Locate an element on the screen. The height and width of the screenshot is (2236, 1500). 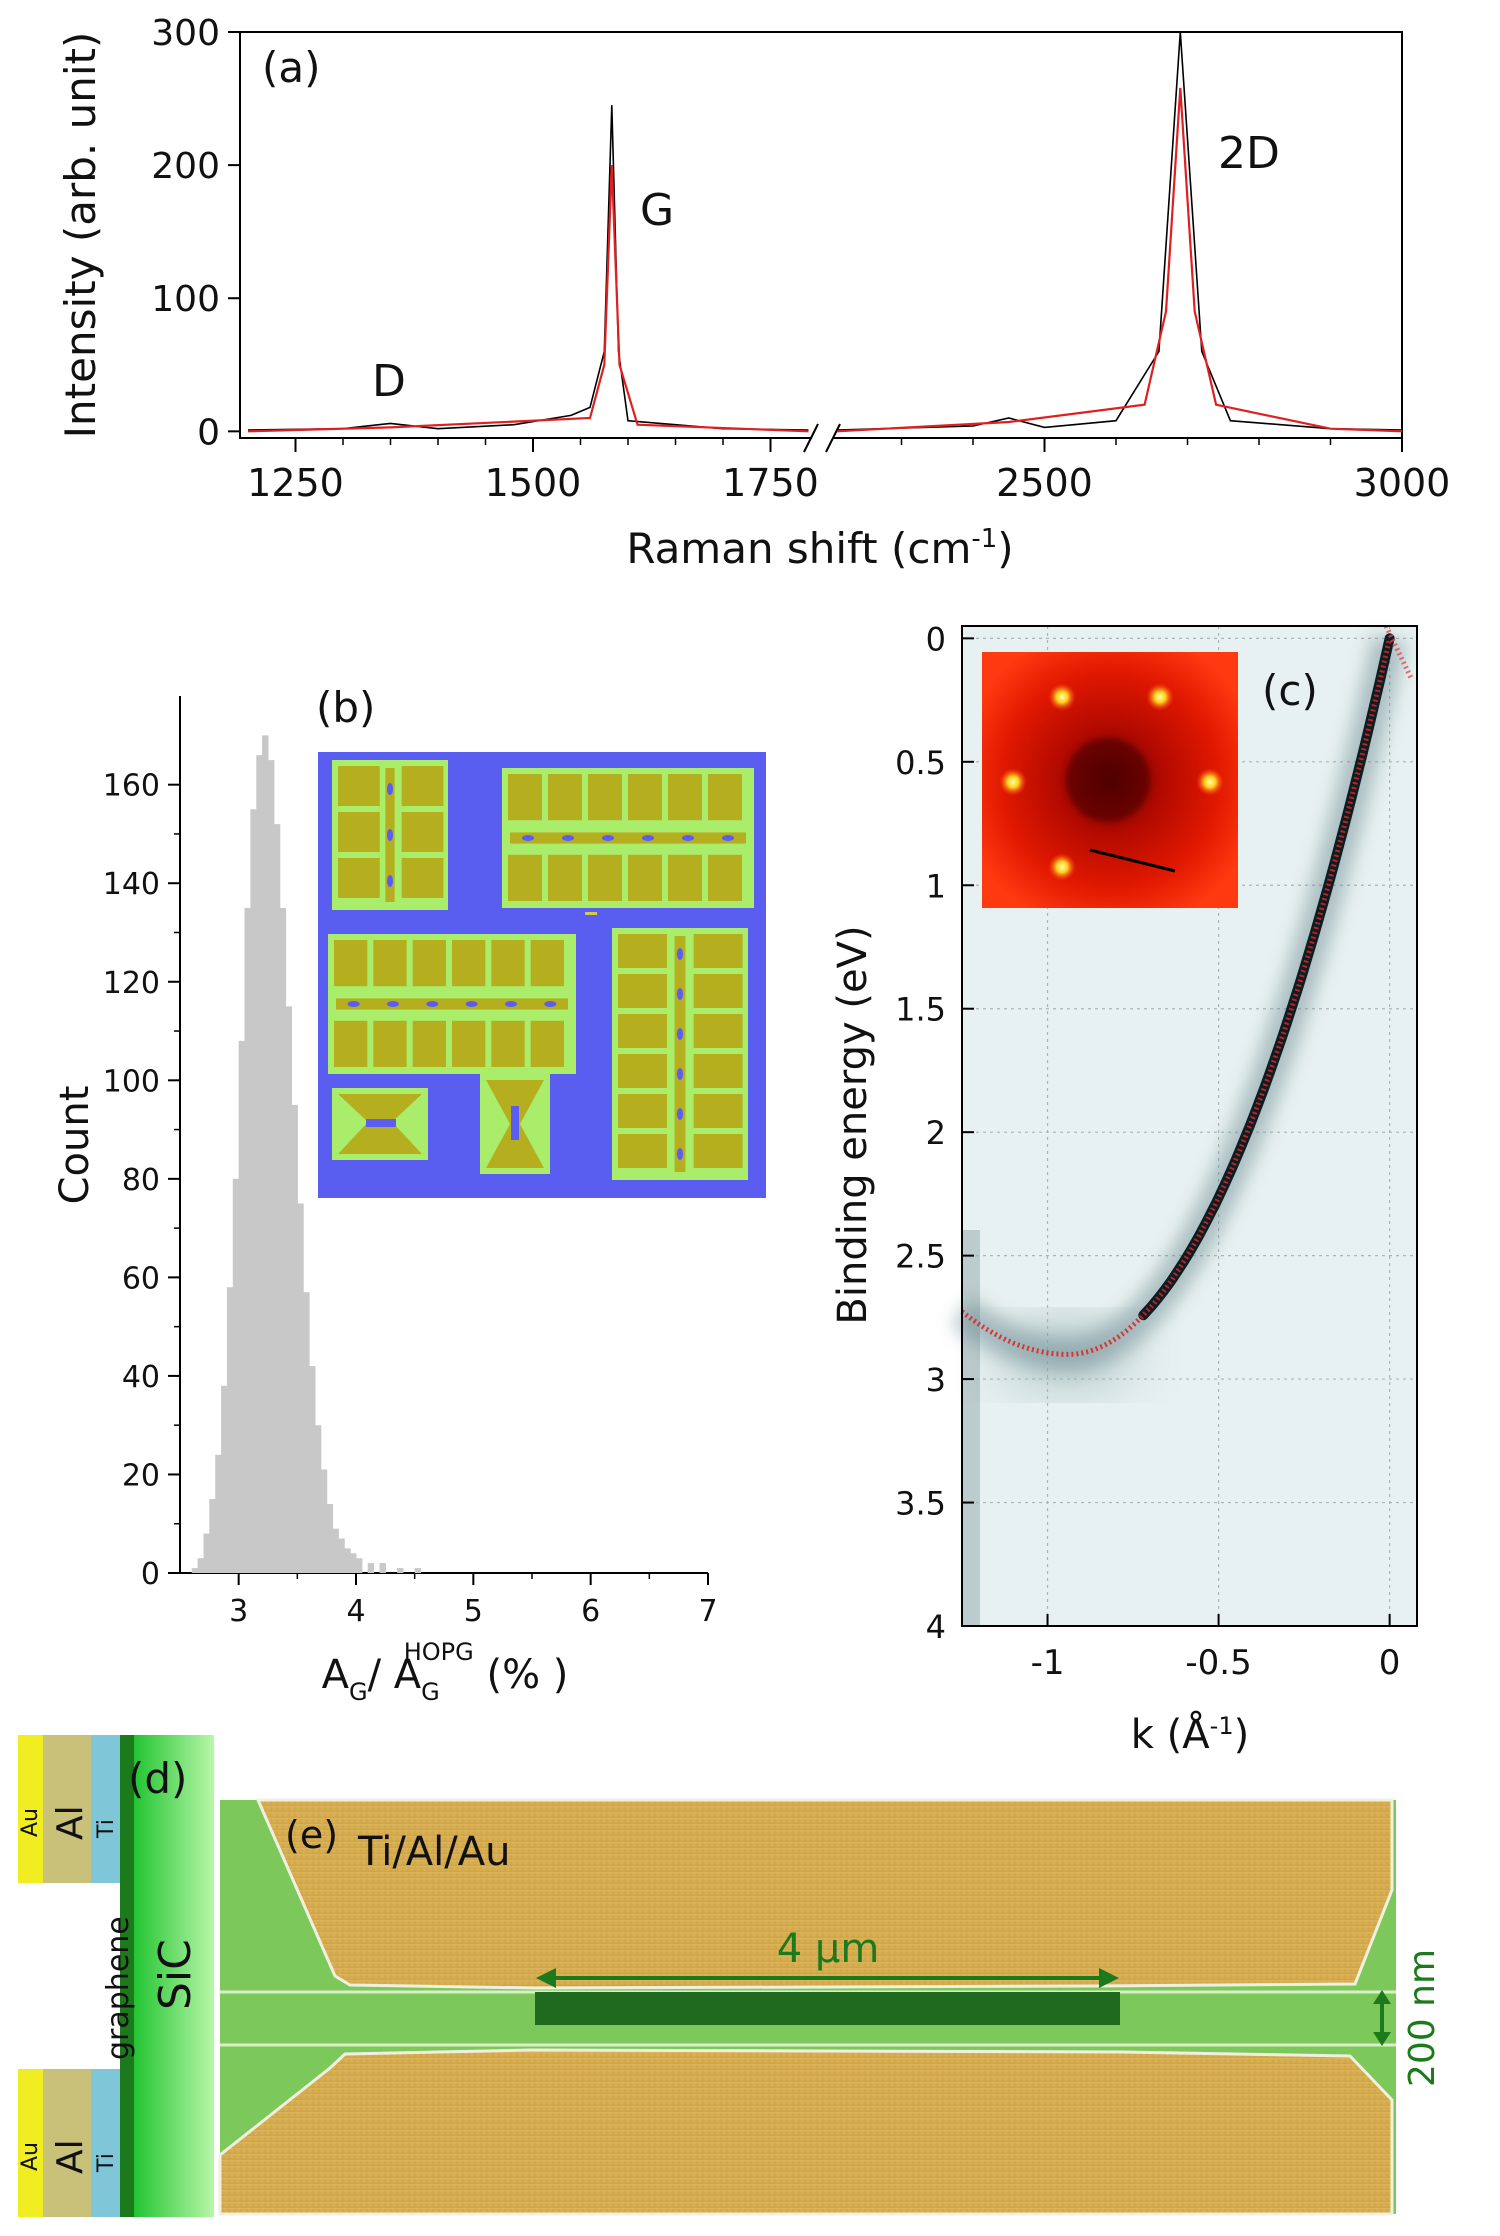
arpes-y-tick-label: 2 is located at coordinates (936, 1133).